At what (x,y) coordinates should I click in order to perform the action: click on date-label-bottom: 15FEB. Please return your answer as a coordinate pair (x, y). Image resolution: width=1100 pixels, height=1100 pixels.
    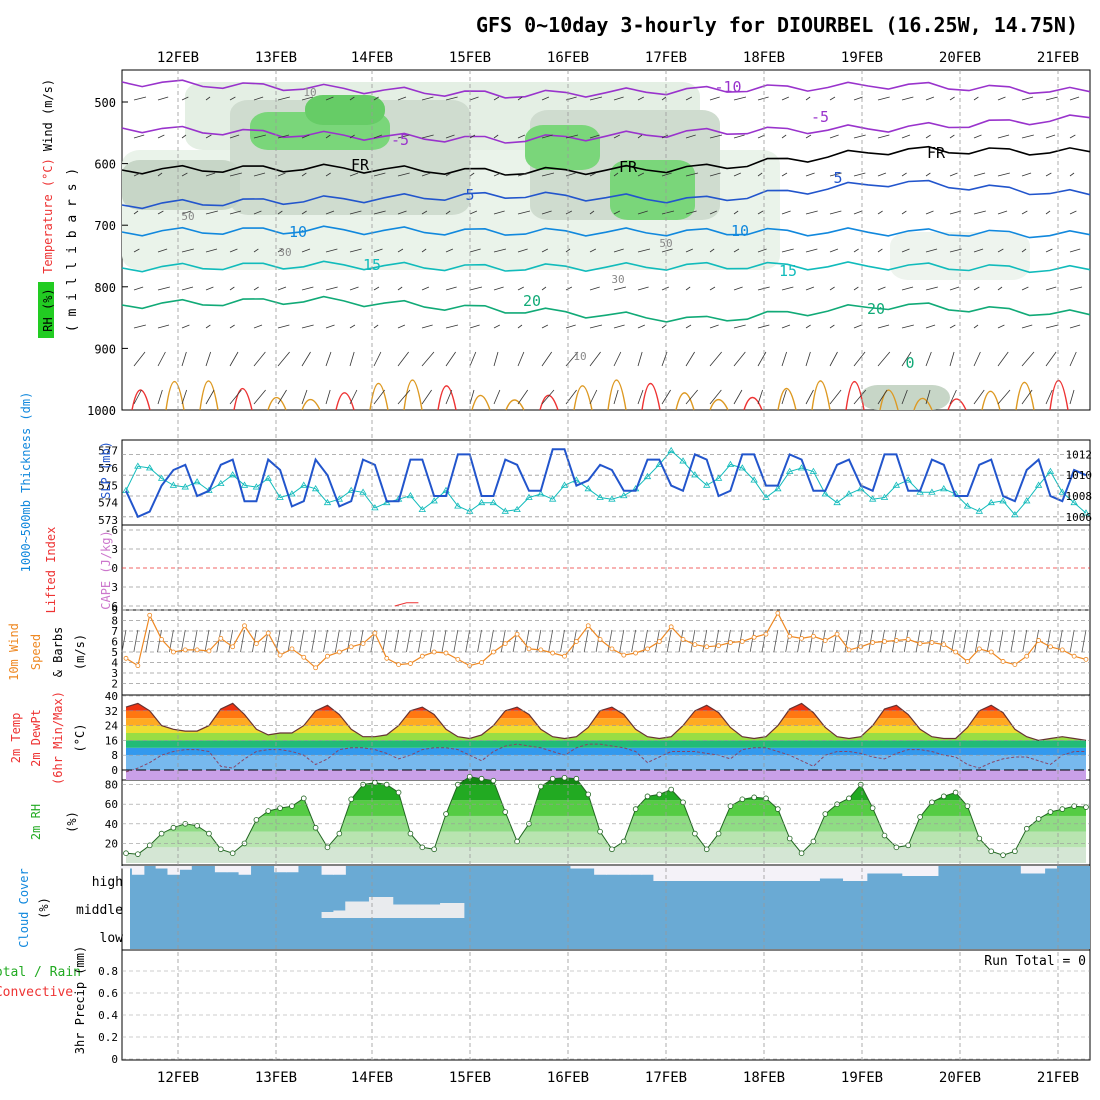
    Looking at the image, I should click on (470, 1078).